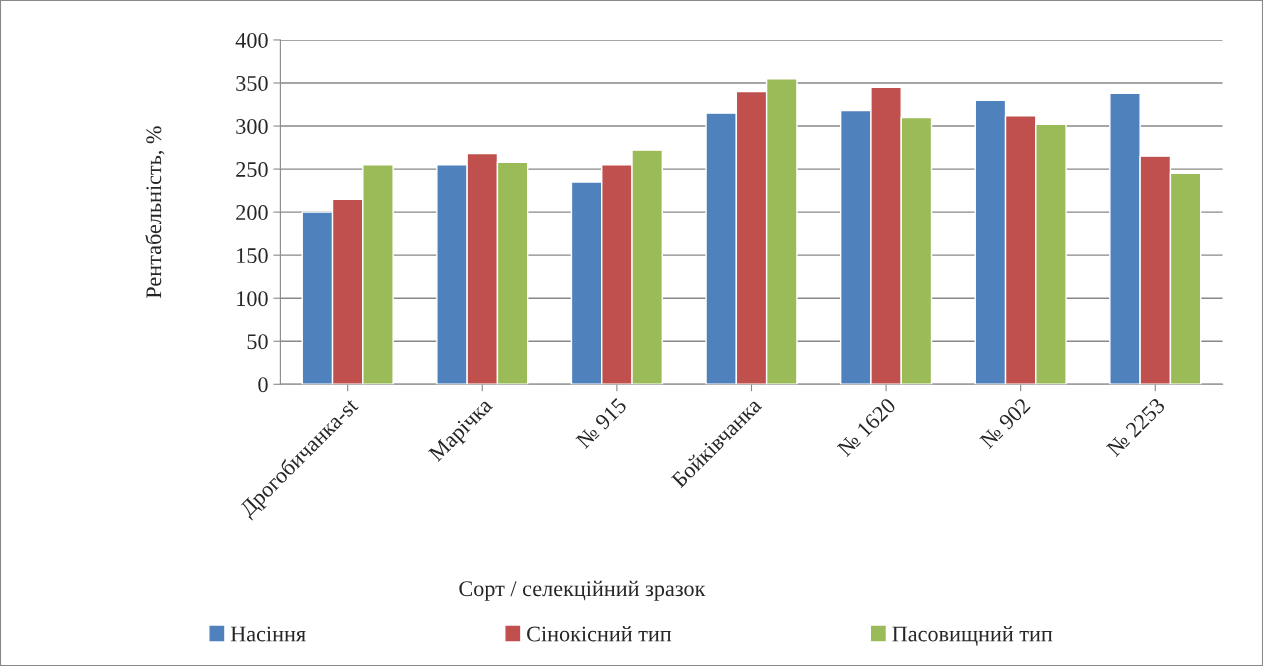 The height and width of the screenshot is (666, 1263). What do you see at coordinates (601, 423) in the screenshot?
I see `x-tick-label: № 915` at bounding box center [601, 423].